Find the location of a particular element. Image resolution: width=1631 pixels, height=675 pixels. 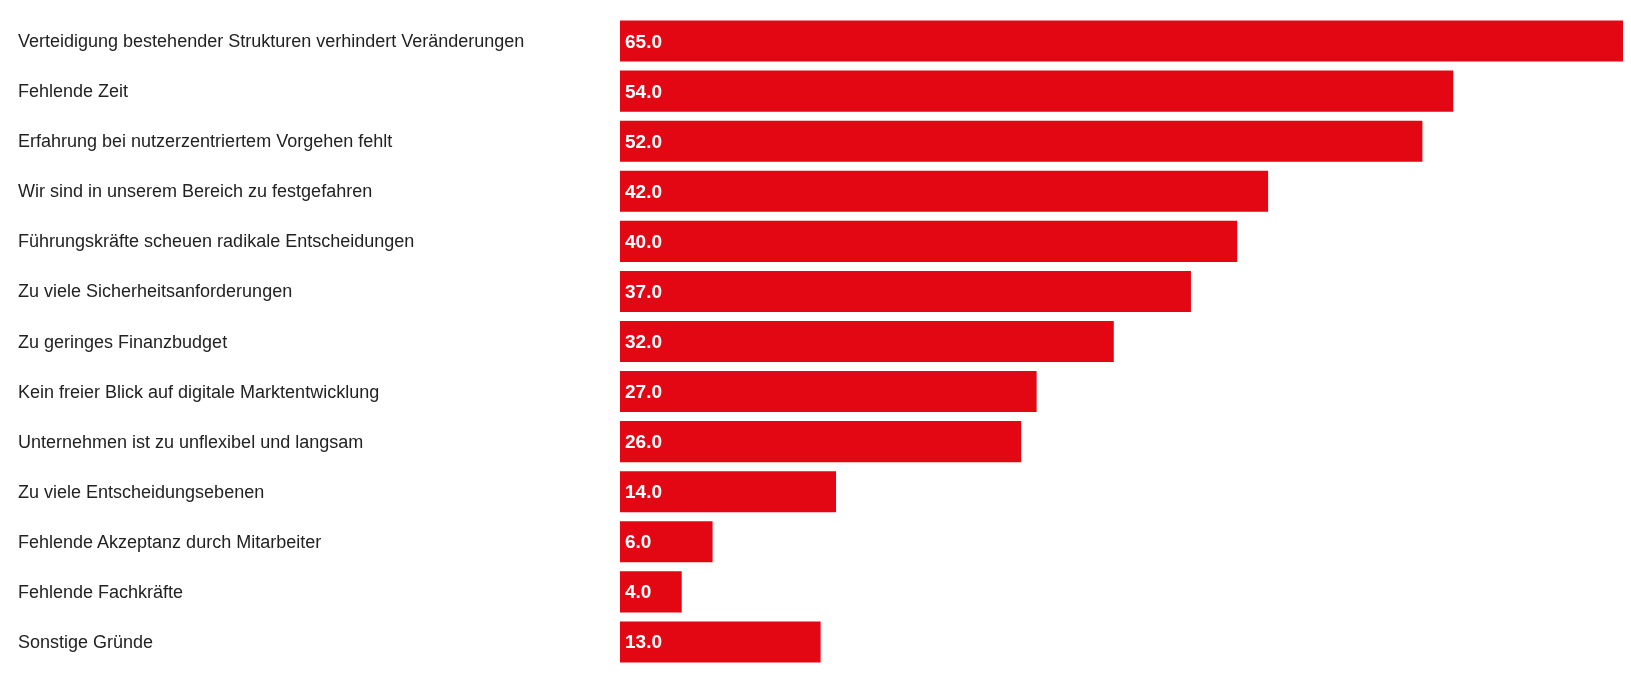

data-label: 52.0 is located at coordinates (643, 141).